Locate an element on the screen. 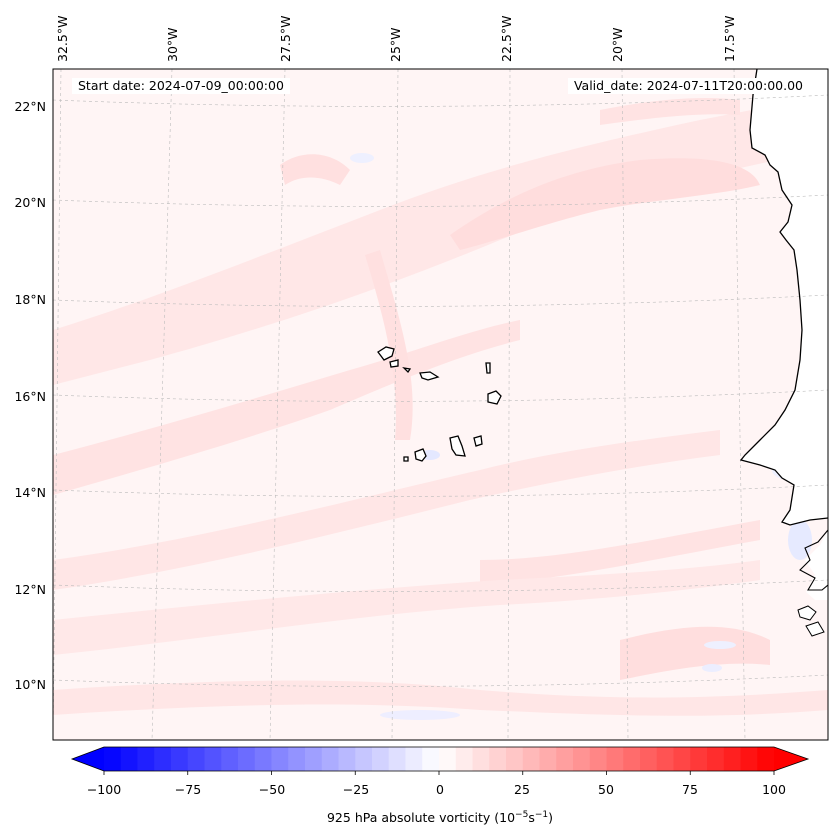 The image size is (837, 839). colorbar-tick: 25 is located at coordinates (522, 789).